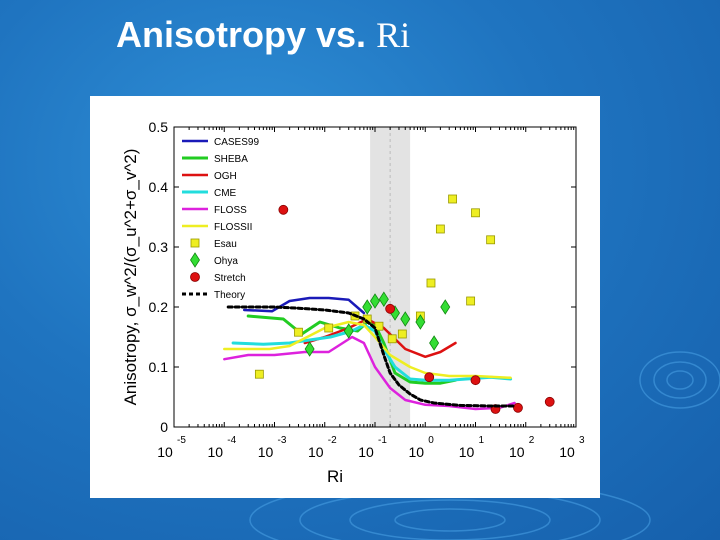  What do you see at coordinates (241, 34) in the screenshot?
I see `slide-title-text: Anisotropy vs.` at bounding box center [241, 34].